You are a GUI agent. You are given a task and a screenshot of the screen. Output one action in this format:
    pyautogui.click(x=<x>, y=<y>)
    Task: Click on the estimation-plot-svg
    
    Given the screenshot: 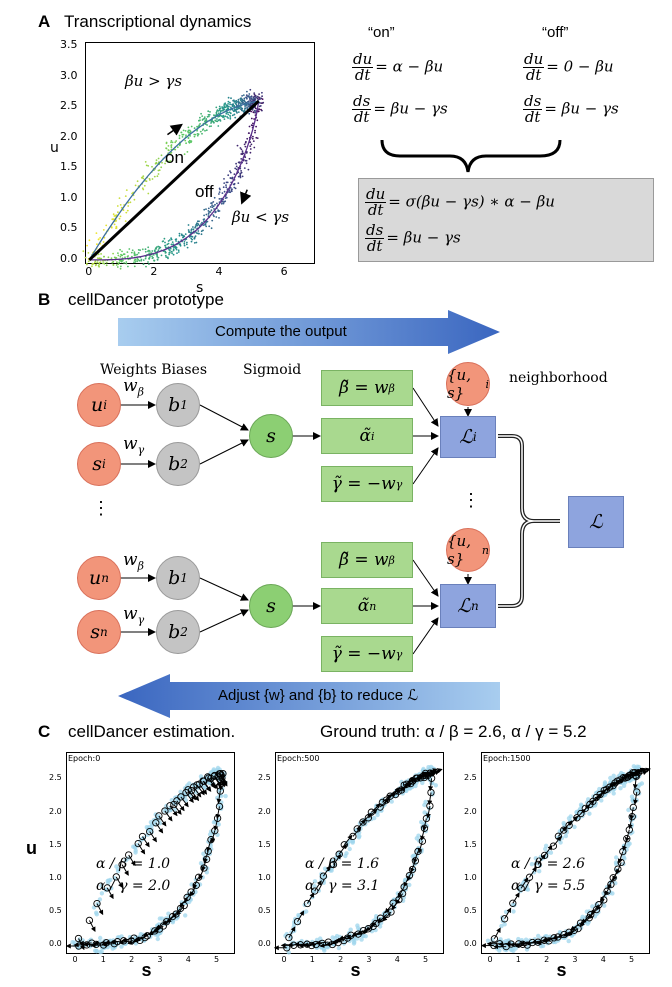 What is the action you would take?
    pyautogui.click(x=565, y=858)
    